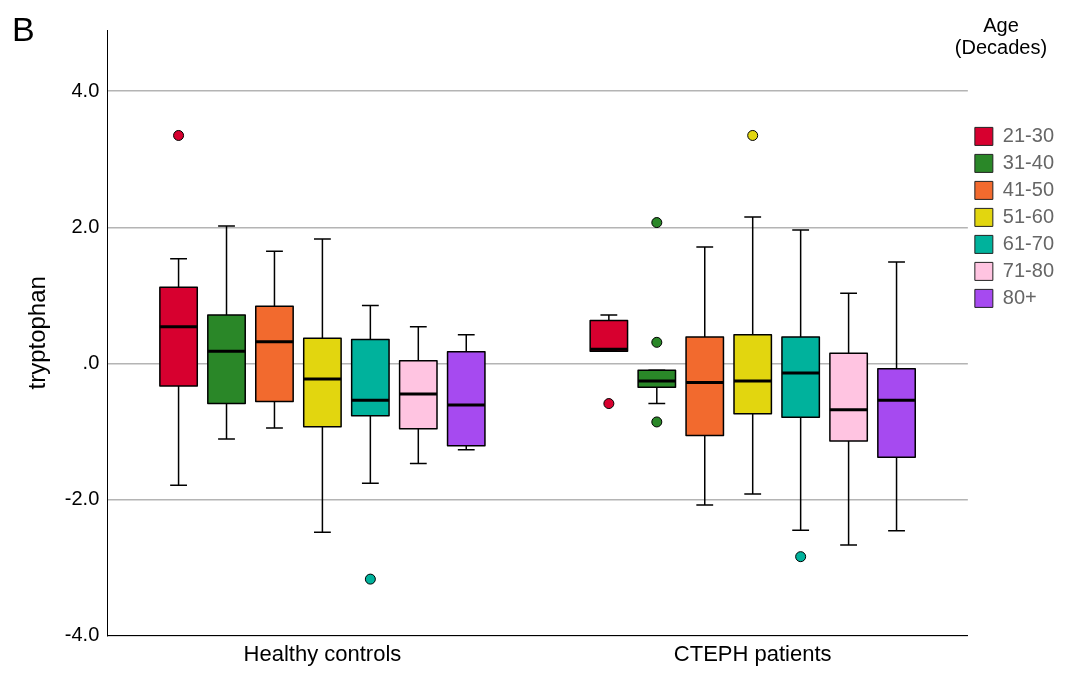  I want to click on legend-label: 80+, so click(1019, 296).